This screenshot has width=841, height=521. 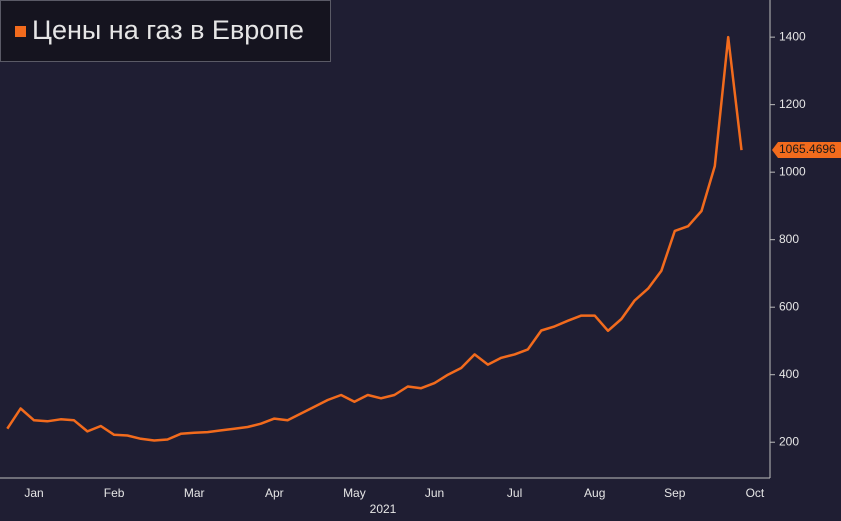 What do you see at coordinates (514, 493) in the screenshot?
I see `x-tick-label: Jul` at bounding box center [514, 493].